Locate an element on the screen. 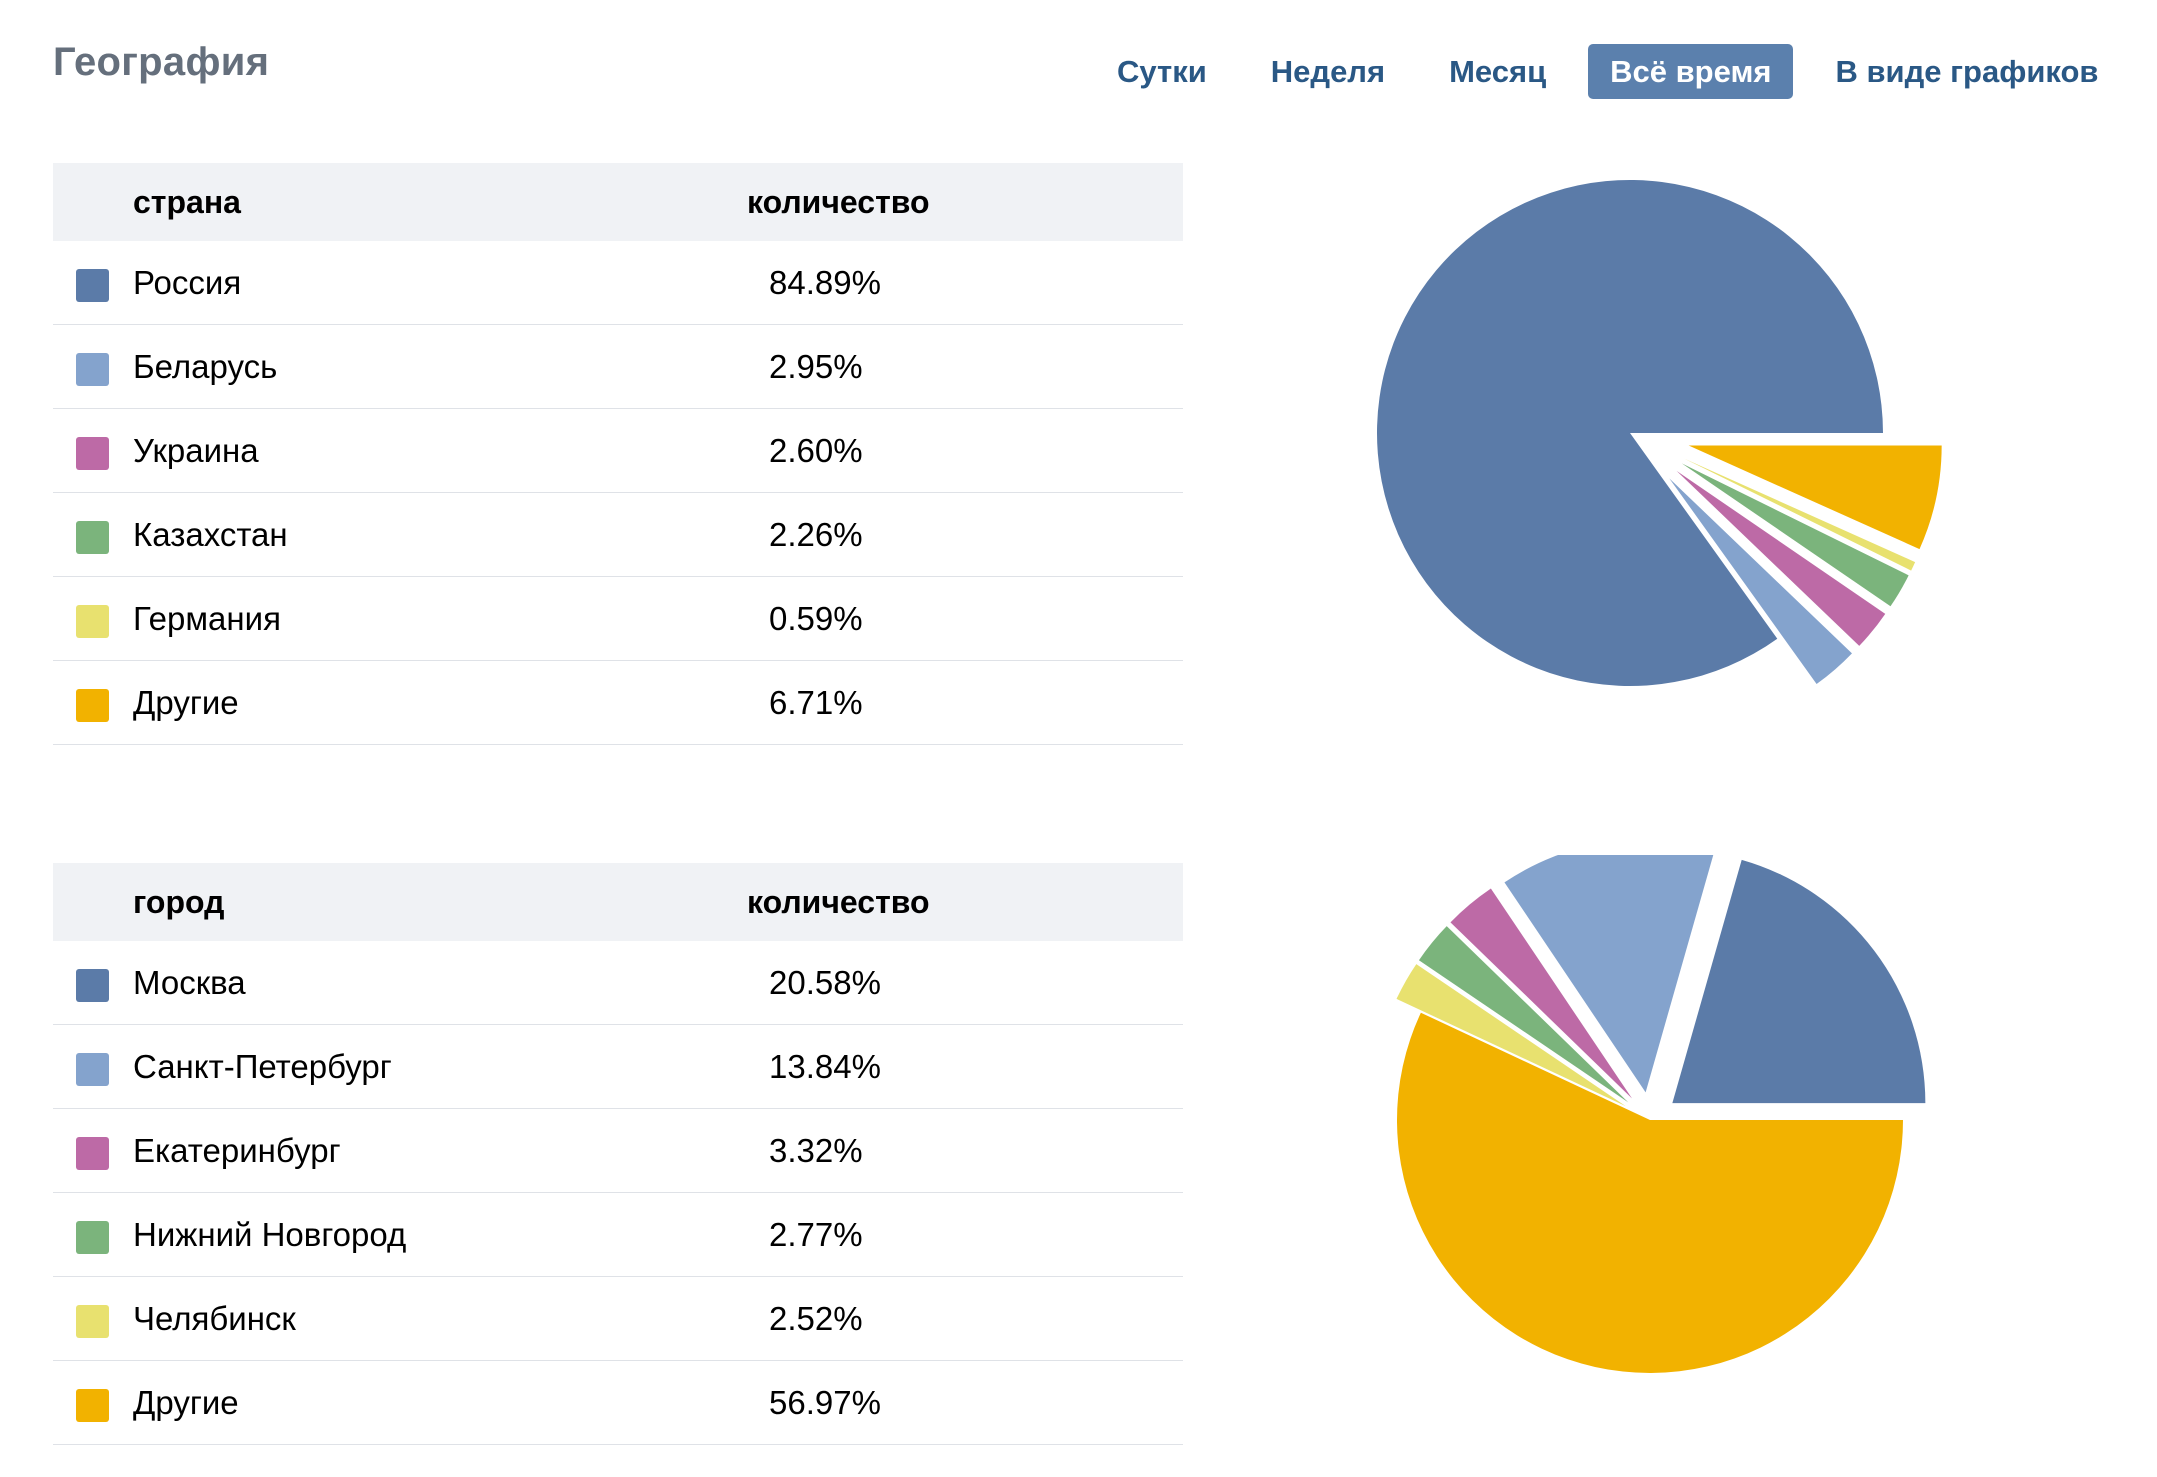  countries-pie-chart is located at coordinates (1659, 433).